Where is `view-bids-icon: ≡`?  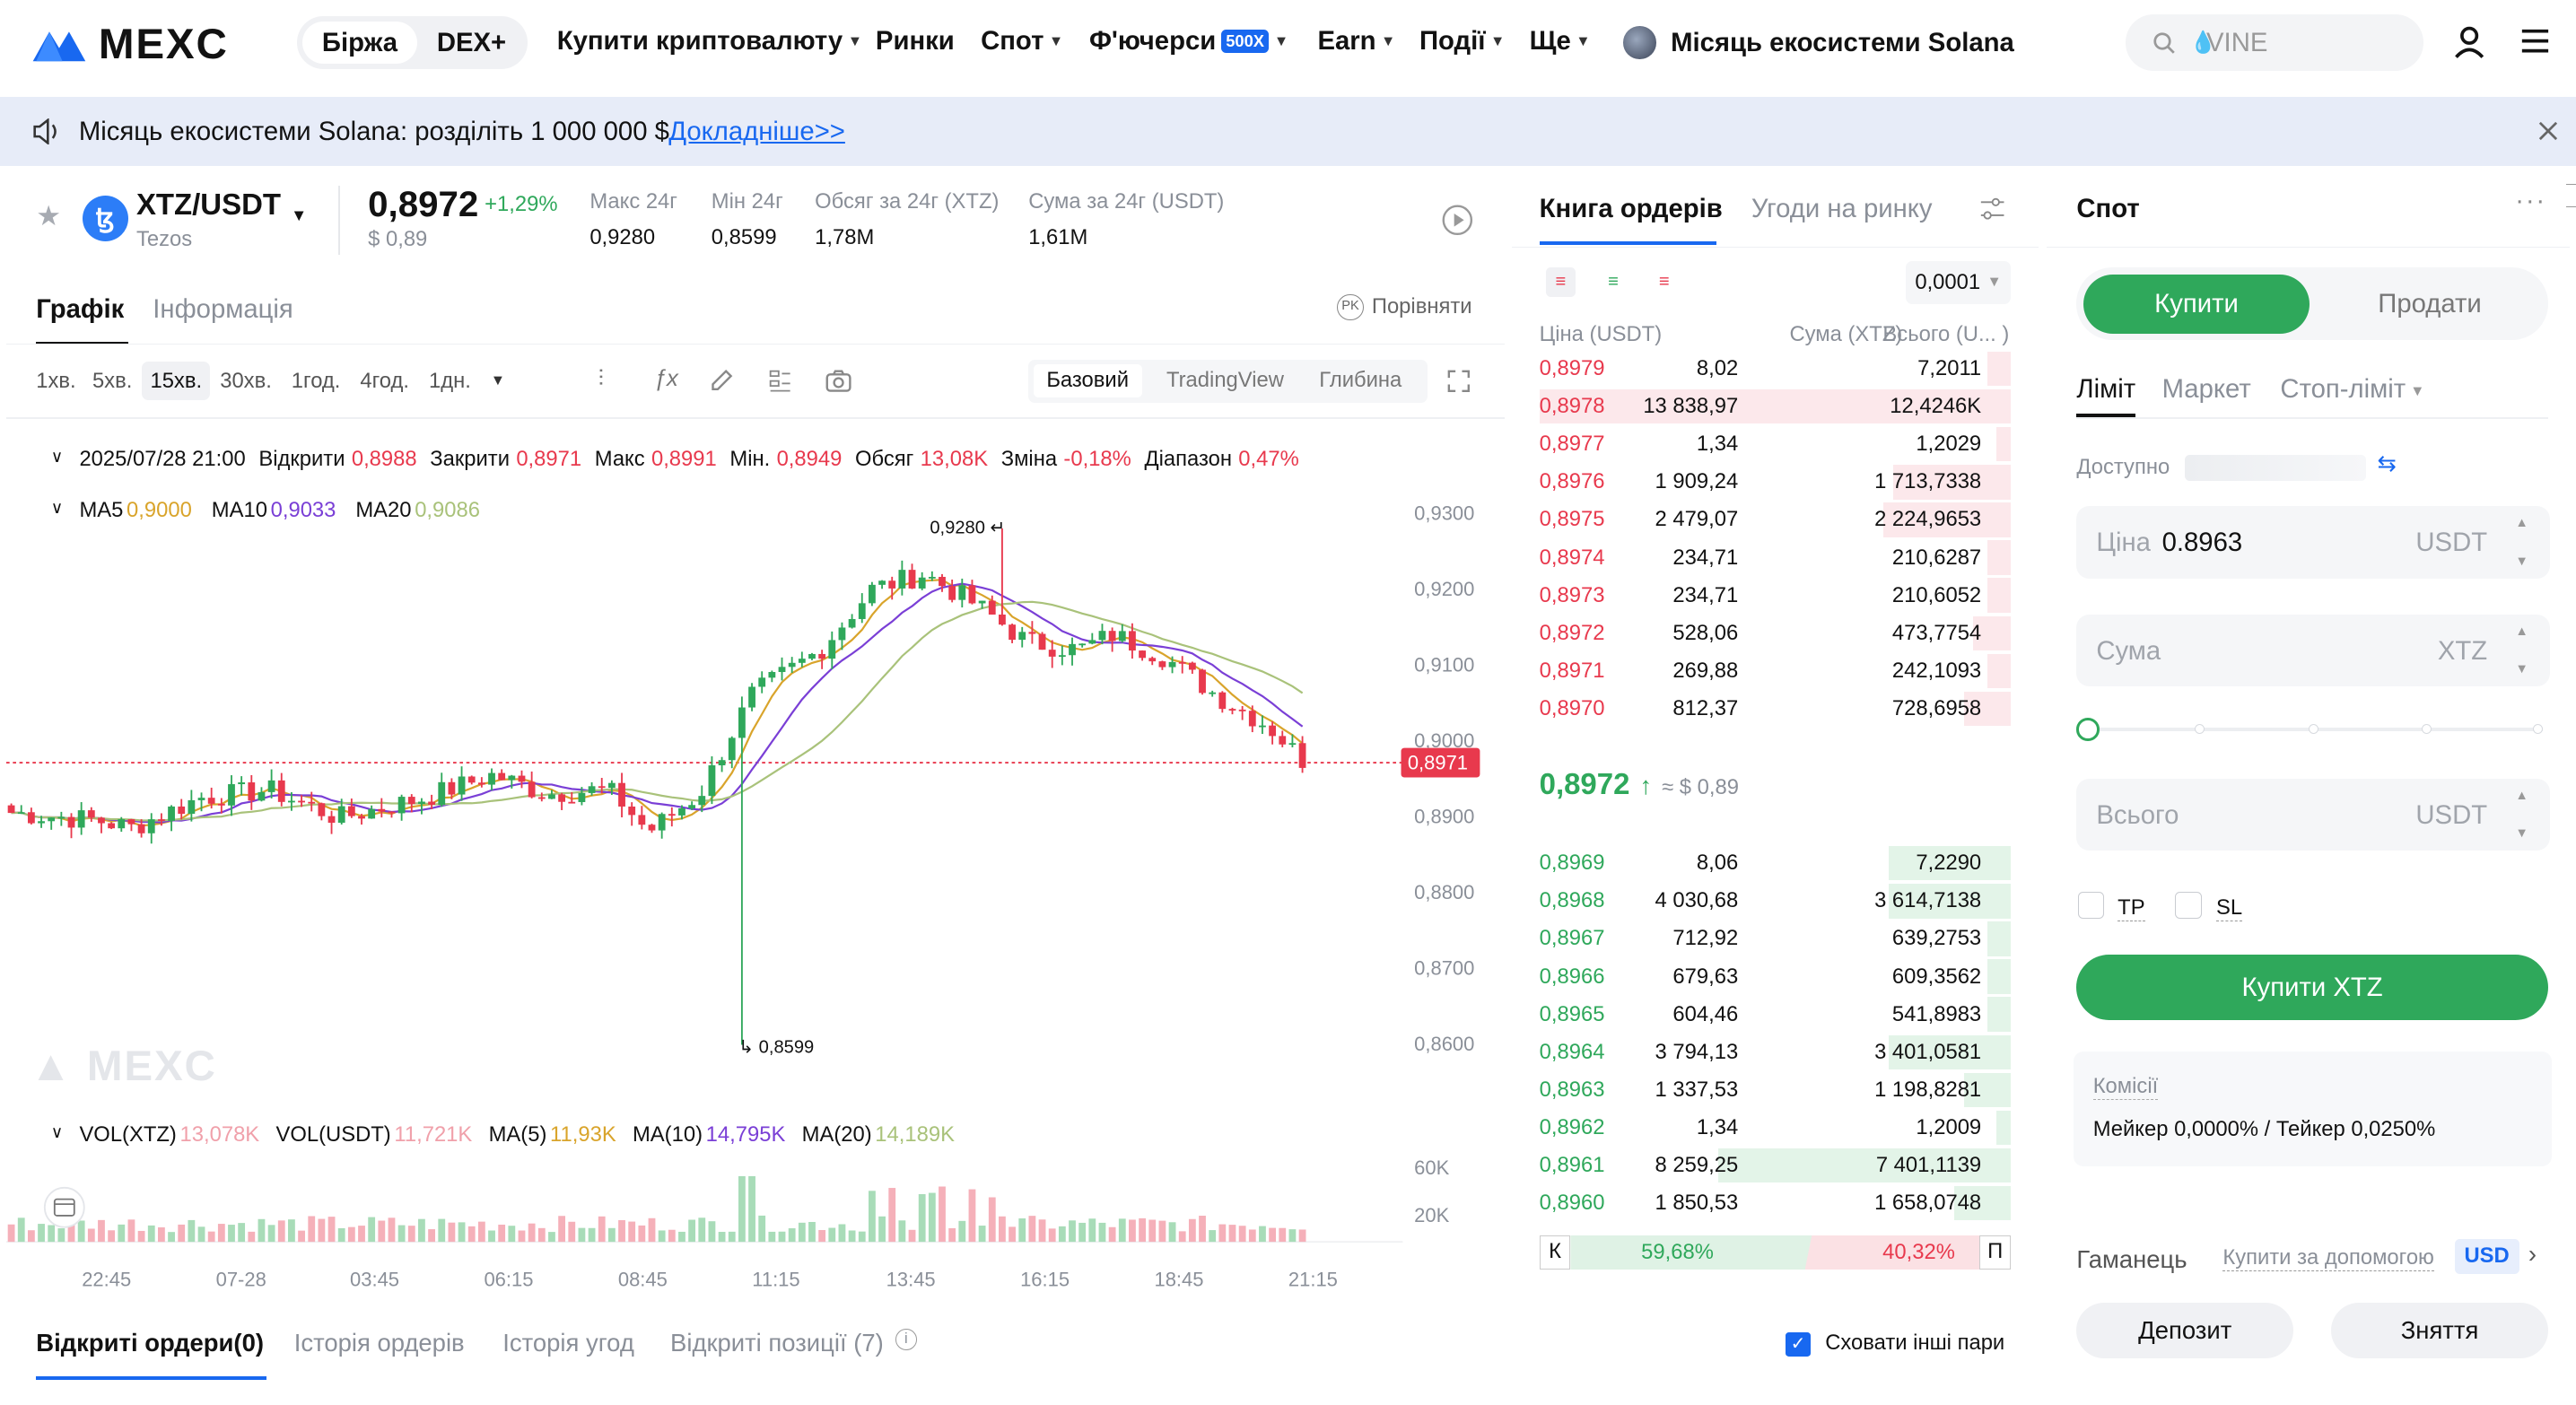 view-bids-icon: ≡ is located at coordinates (1614, 282).